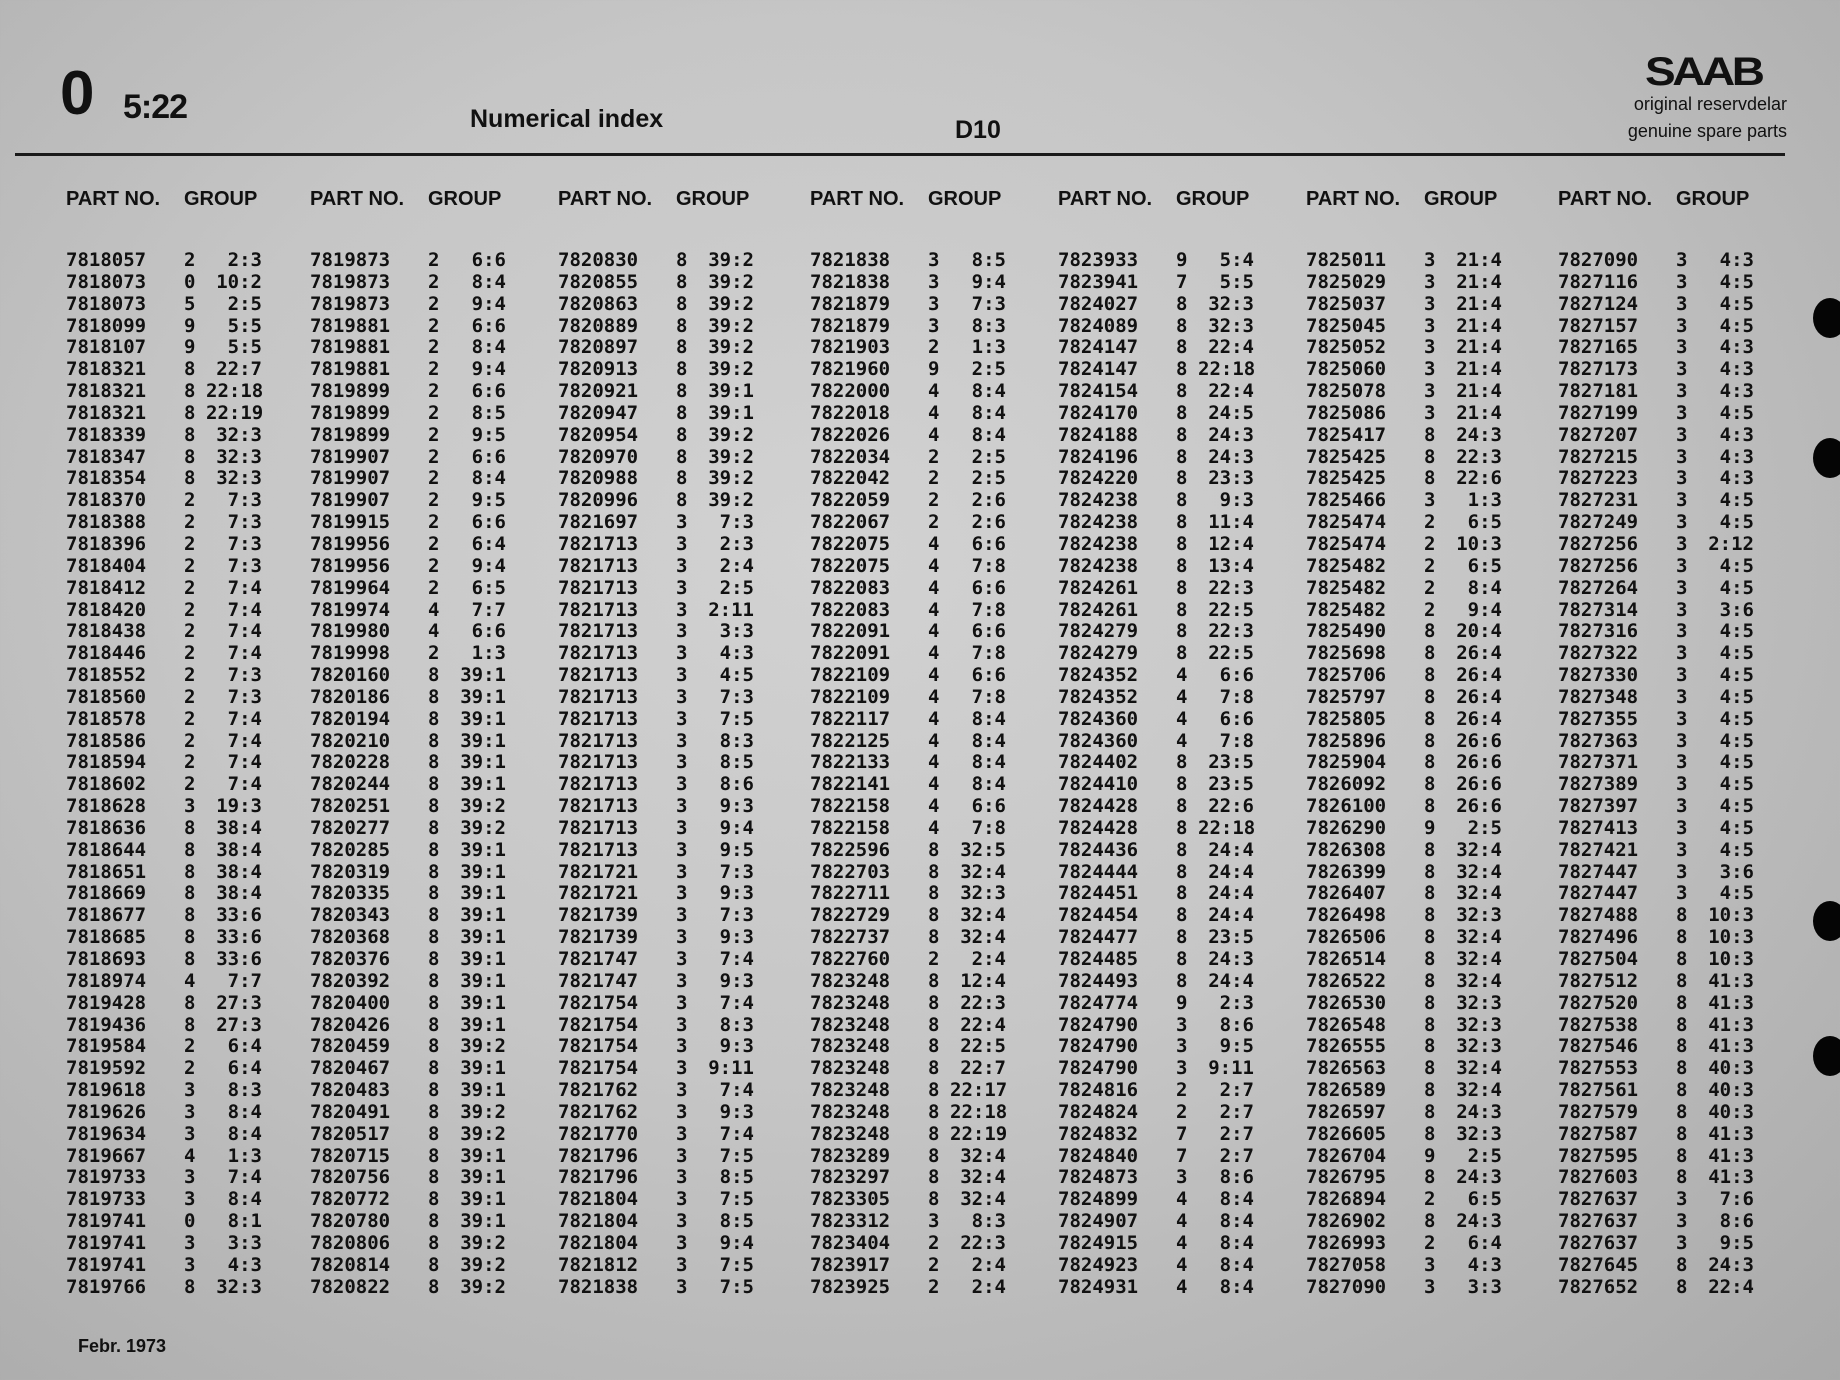  I want to click on section-number: 22:19, so click(979, 1133).